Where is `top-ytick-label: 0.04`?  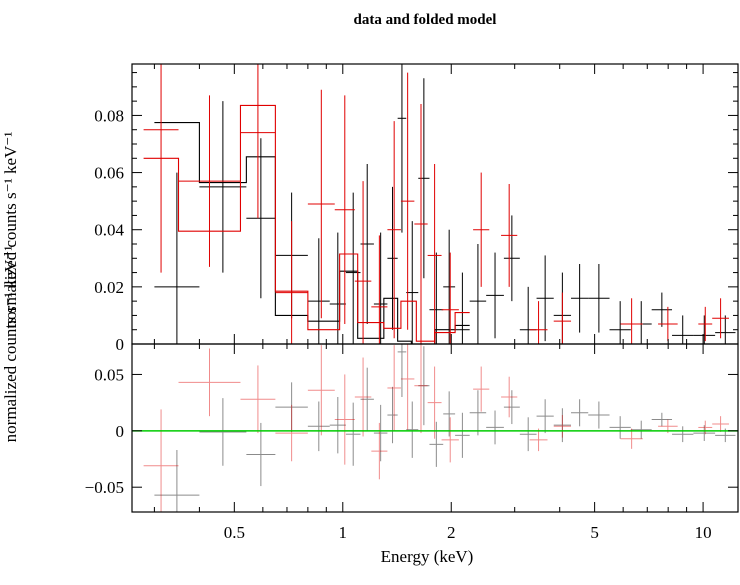 top-ytick-label: 0.04 is located at coordinates (109, 230).